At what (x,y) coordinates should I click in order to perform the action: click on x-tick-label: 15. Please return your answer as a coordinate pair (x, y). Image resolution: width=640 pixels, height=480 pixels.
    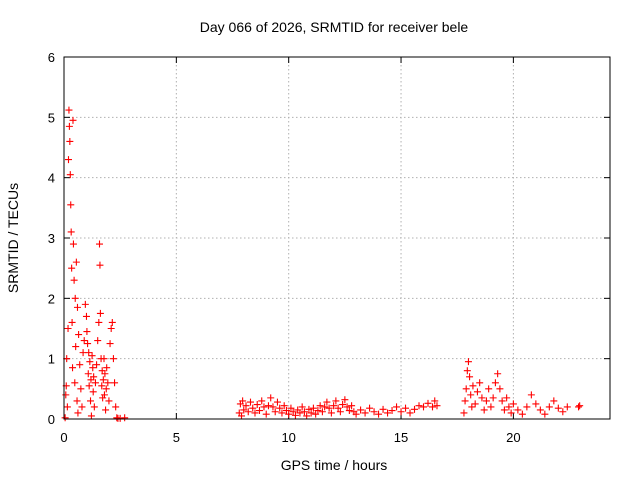
    Looking at the image, I should click on (401, 437).